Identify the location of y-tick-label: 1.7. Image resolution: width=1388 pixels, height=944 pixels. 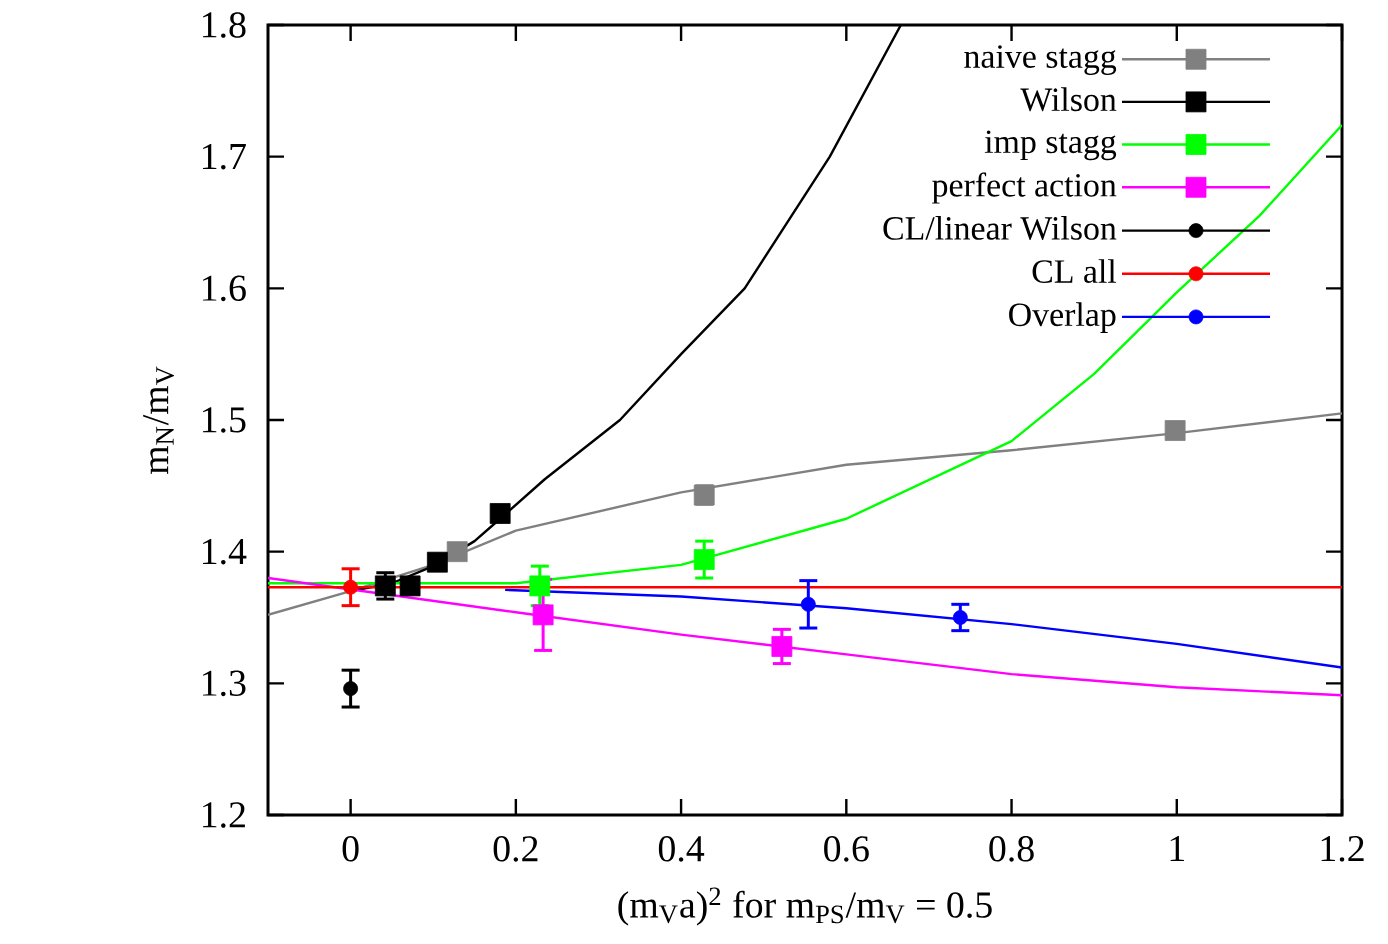
(224, 156).